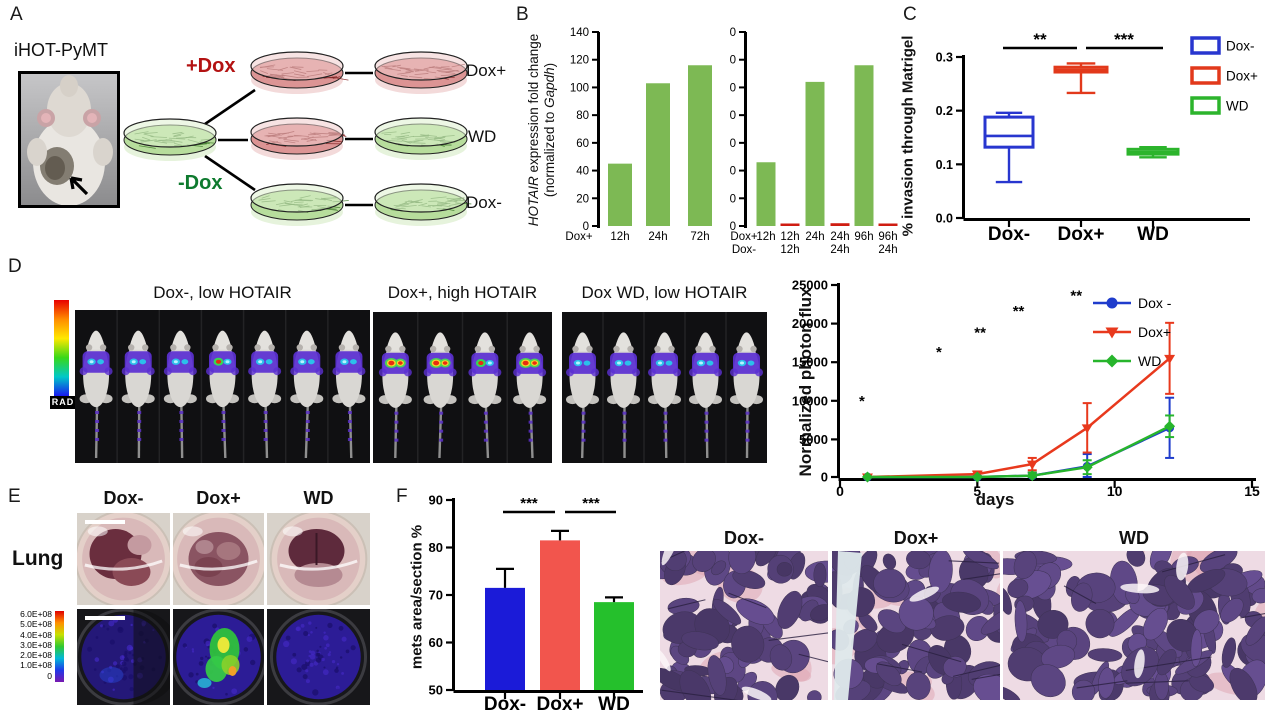  I want to click on e-col3-title: WD, so click(318, 498).